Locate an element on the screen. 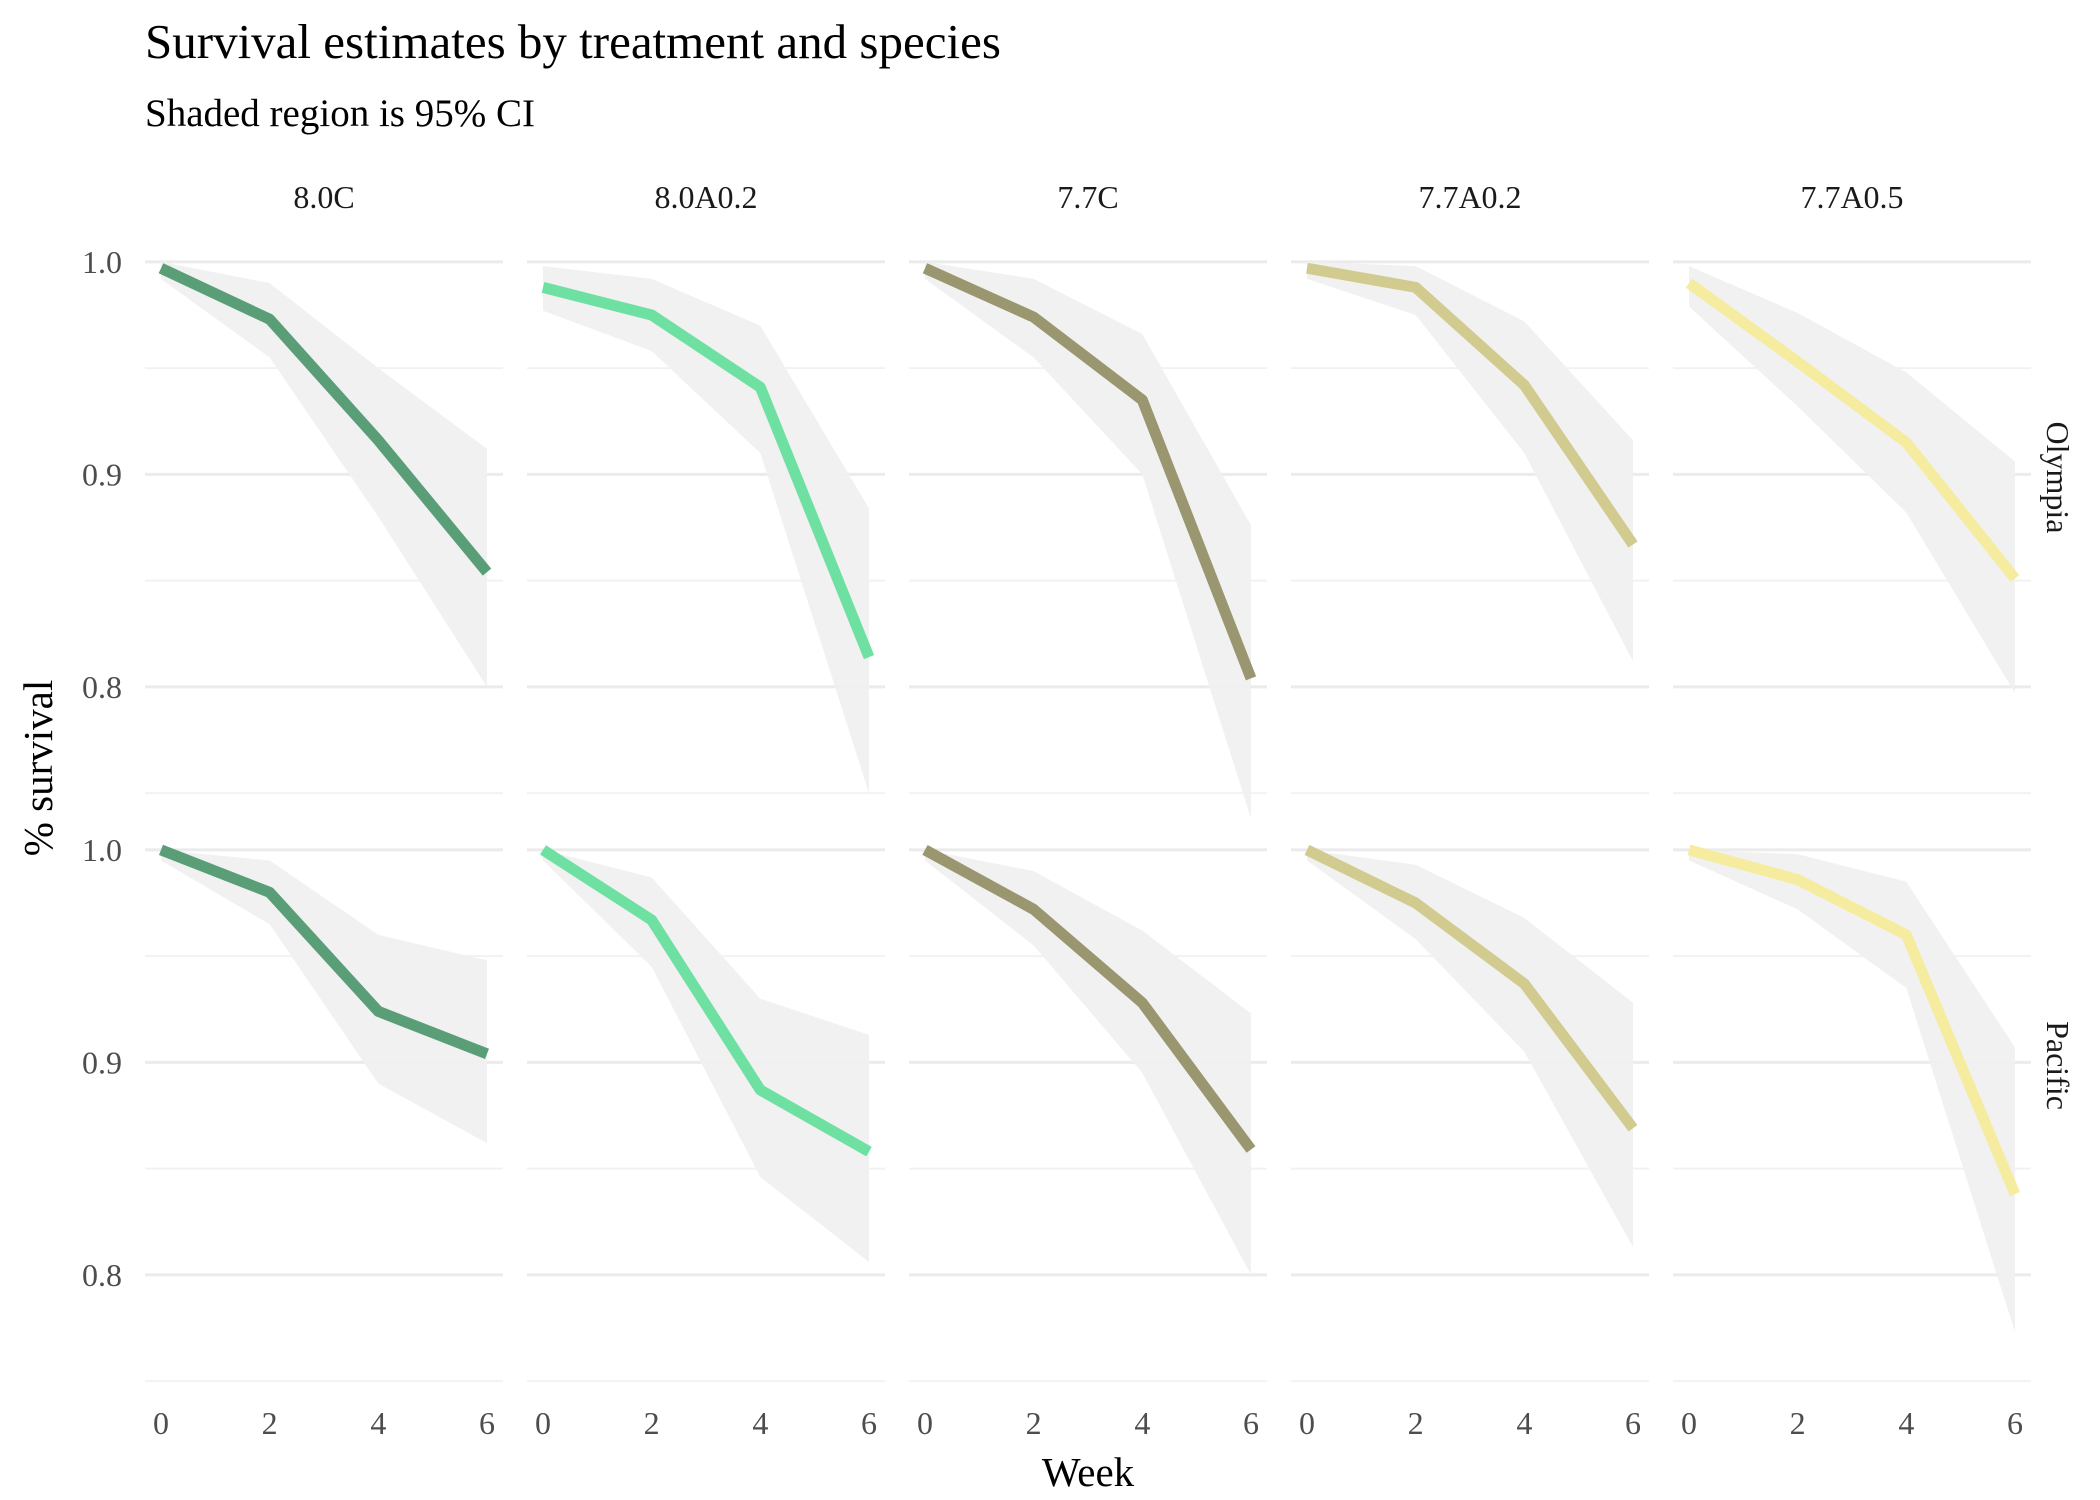 The image size is (2100, 1500). chart-subtitle: Shaded region is 95% CI is located at coordinates (340, 113).